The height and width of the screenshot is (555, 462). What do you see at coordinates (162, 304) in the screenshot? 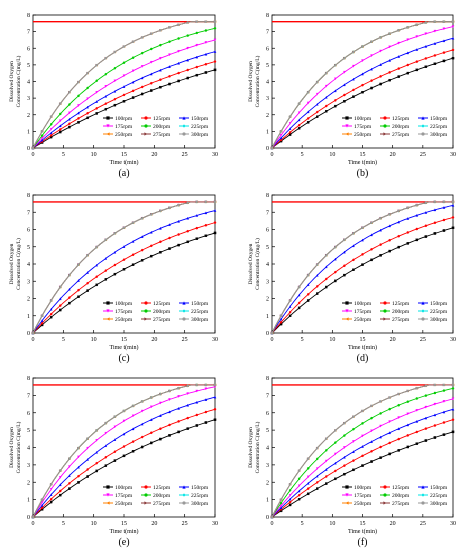
I see `legend-label: 125rpm` at bounding box center [162, 304].